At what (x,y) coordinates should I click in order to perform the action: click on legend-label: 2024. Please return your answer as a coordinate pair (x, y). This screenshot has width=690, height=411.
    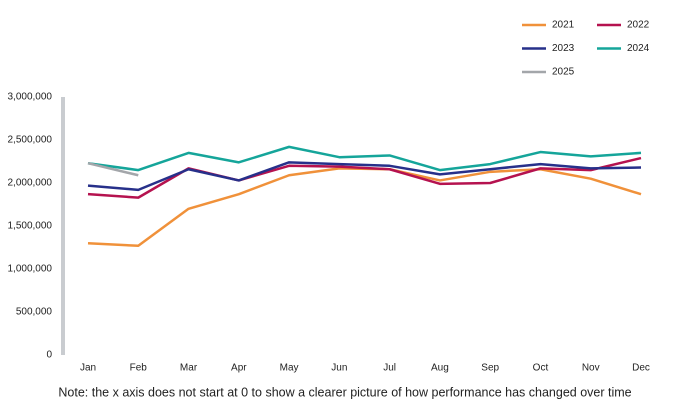
    Looking at the image, I should click on (638, 48).